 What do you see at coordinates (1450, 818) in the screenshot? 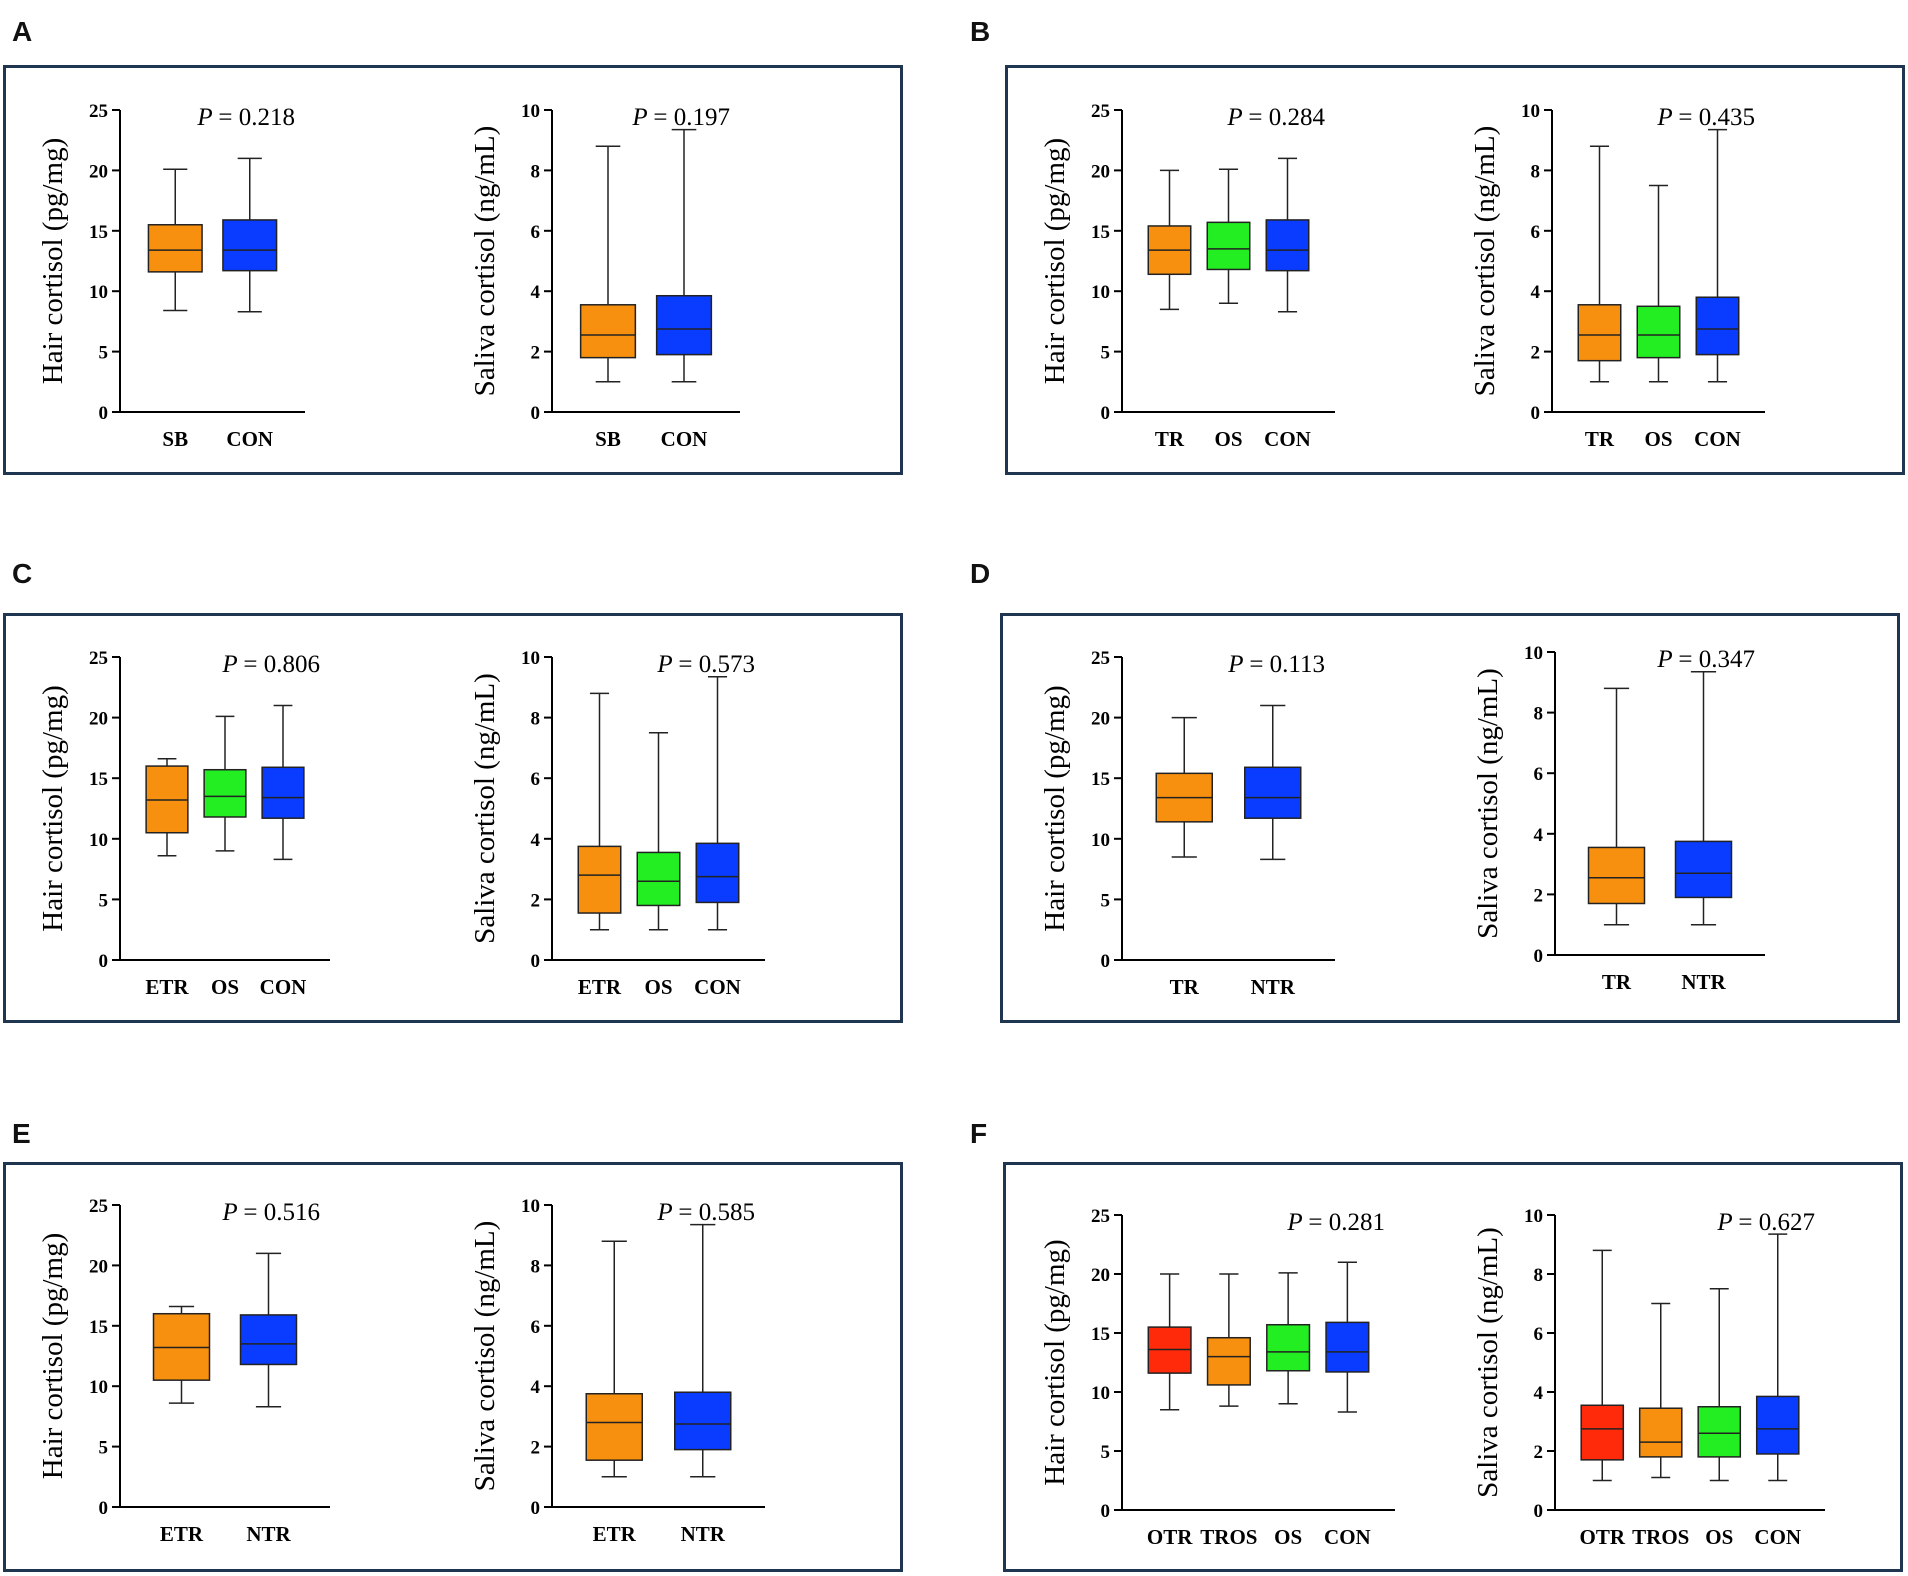
I see `panel-frame-d` at bounding box center [1450, 818].